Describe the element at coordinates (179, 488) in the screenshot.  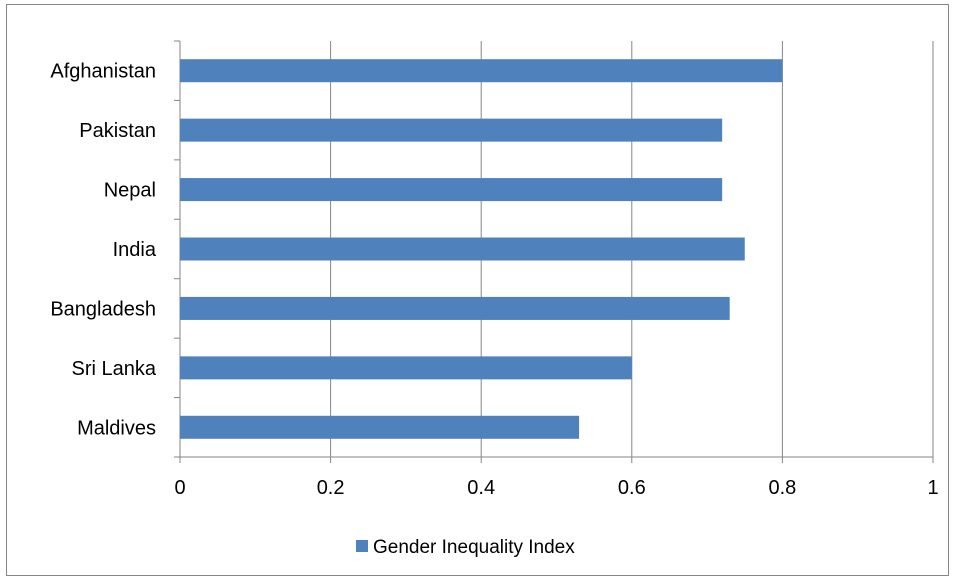
I see `x-tick-label: 0` at that location.